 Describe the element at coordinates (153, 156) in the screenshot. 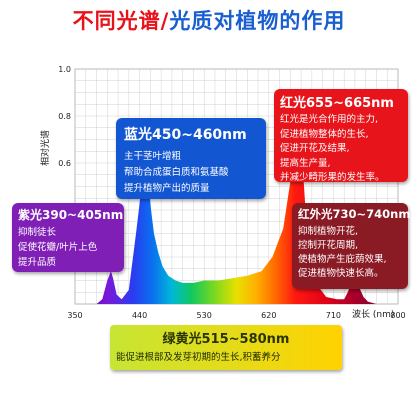

I see `callout-blue-line-1: 主干茎叶增粗` at that location.